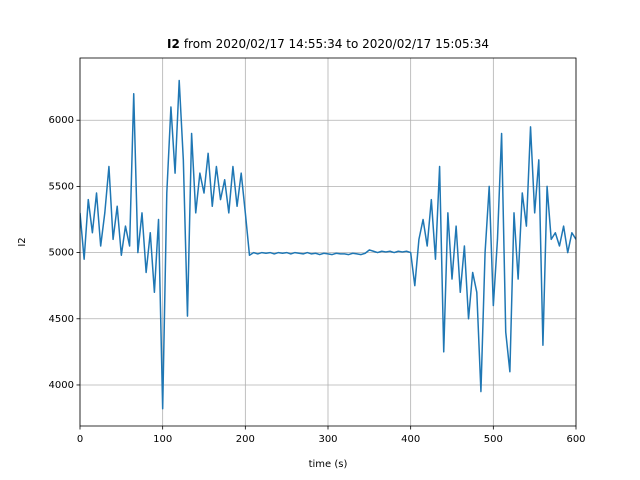  I want to click on y-tick-label: 4500, so click(61, 319).